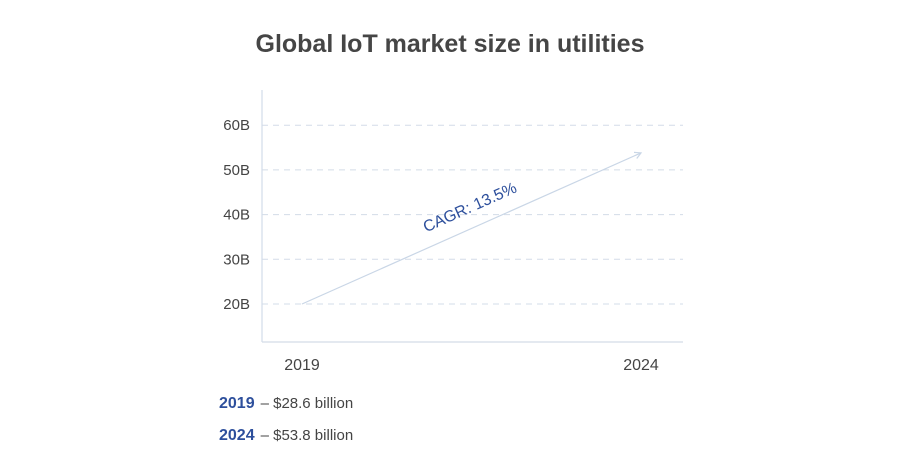  I want to click on legend-item-2019: 2019 – $28.6 billion, so click(286, 404).